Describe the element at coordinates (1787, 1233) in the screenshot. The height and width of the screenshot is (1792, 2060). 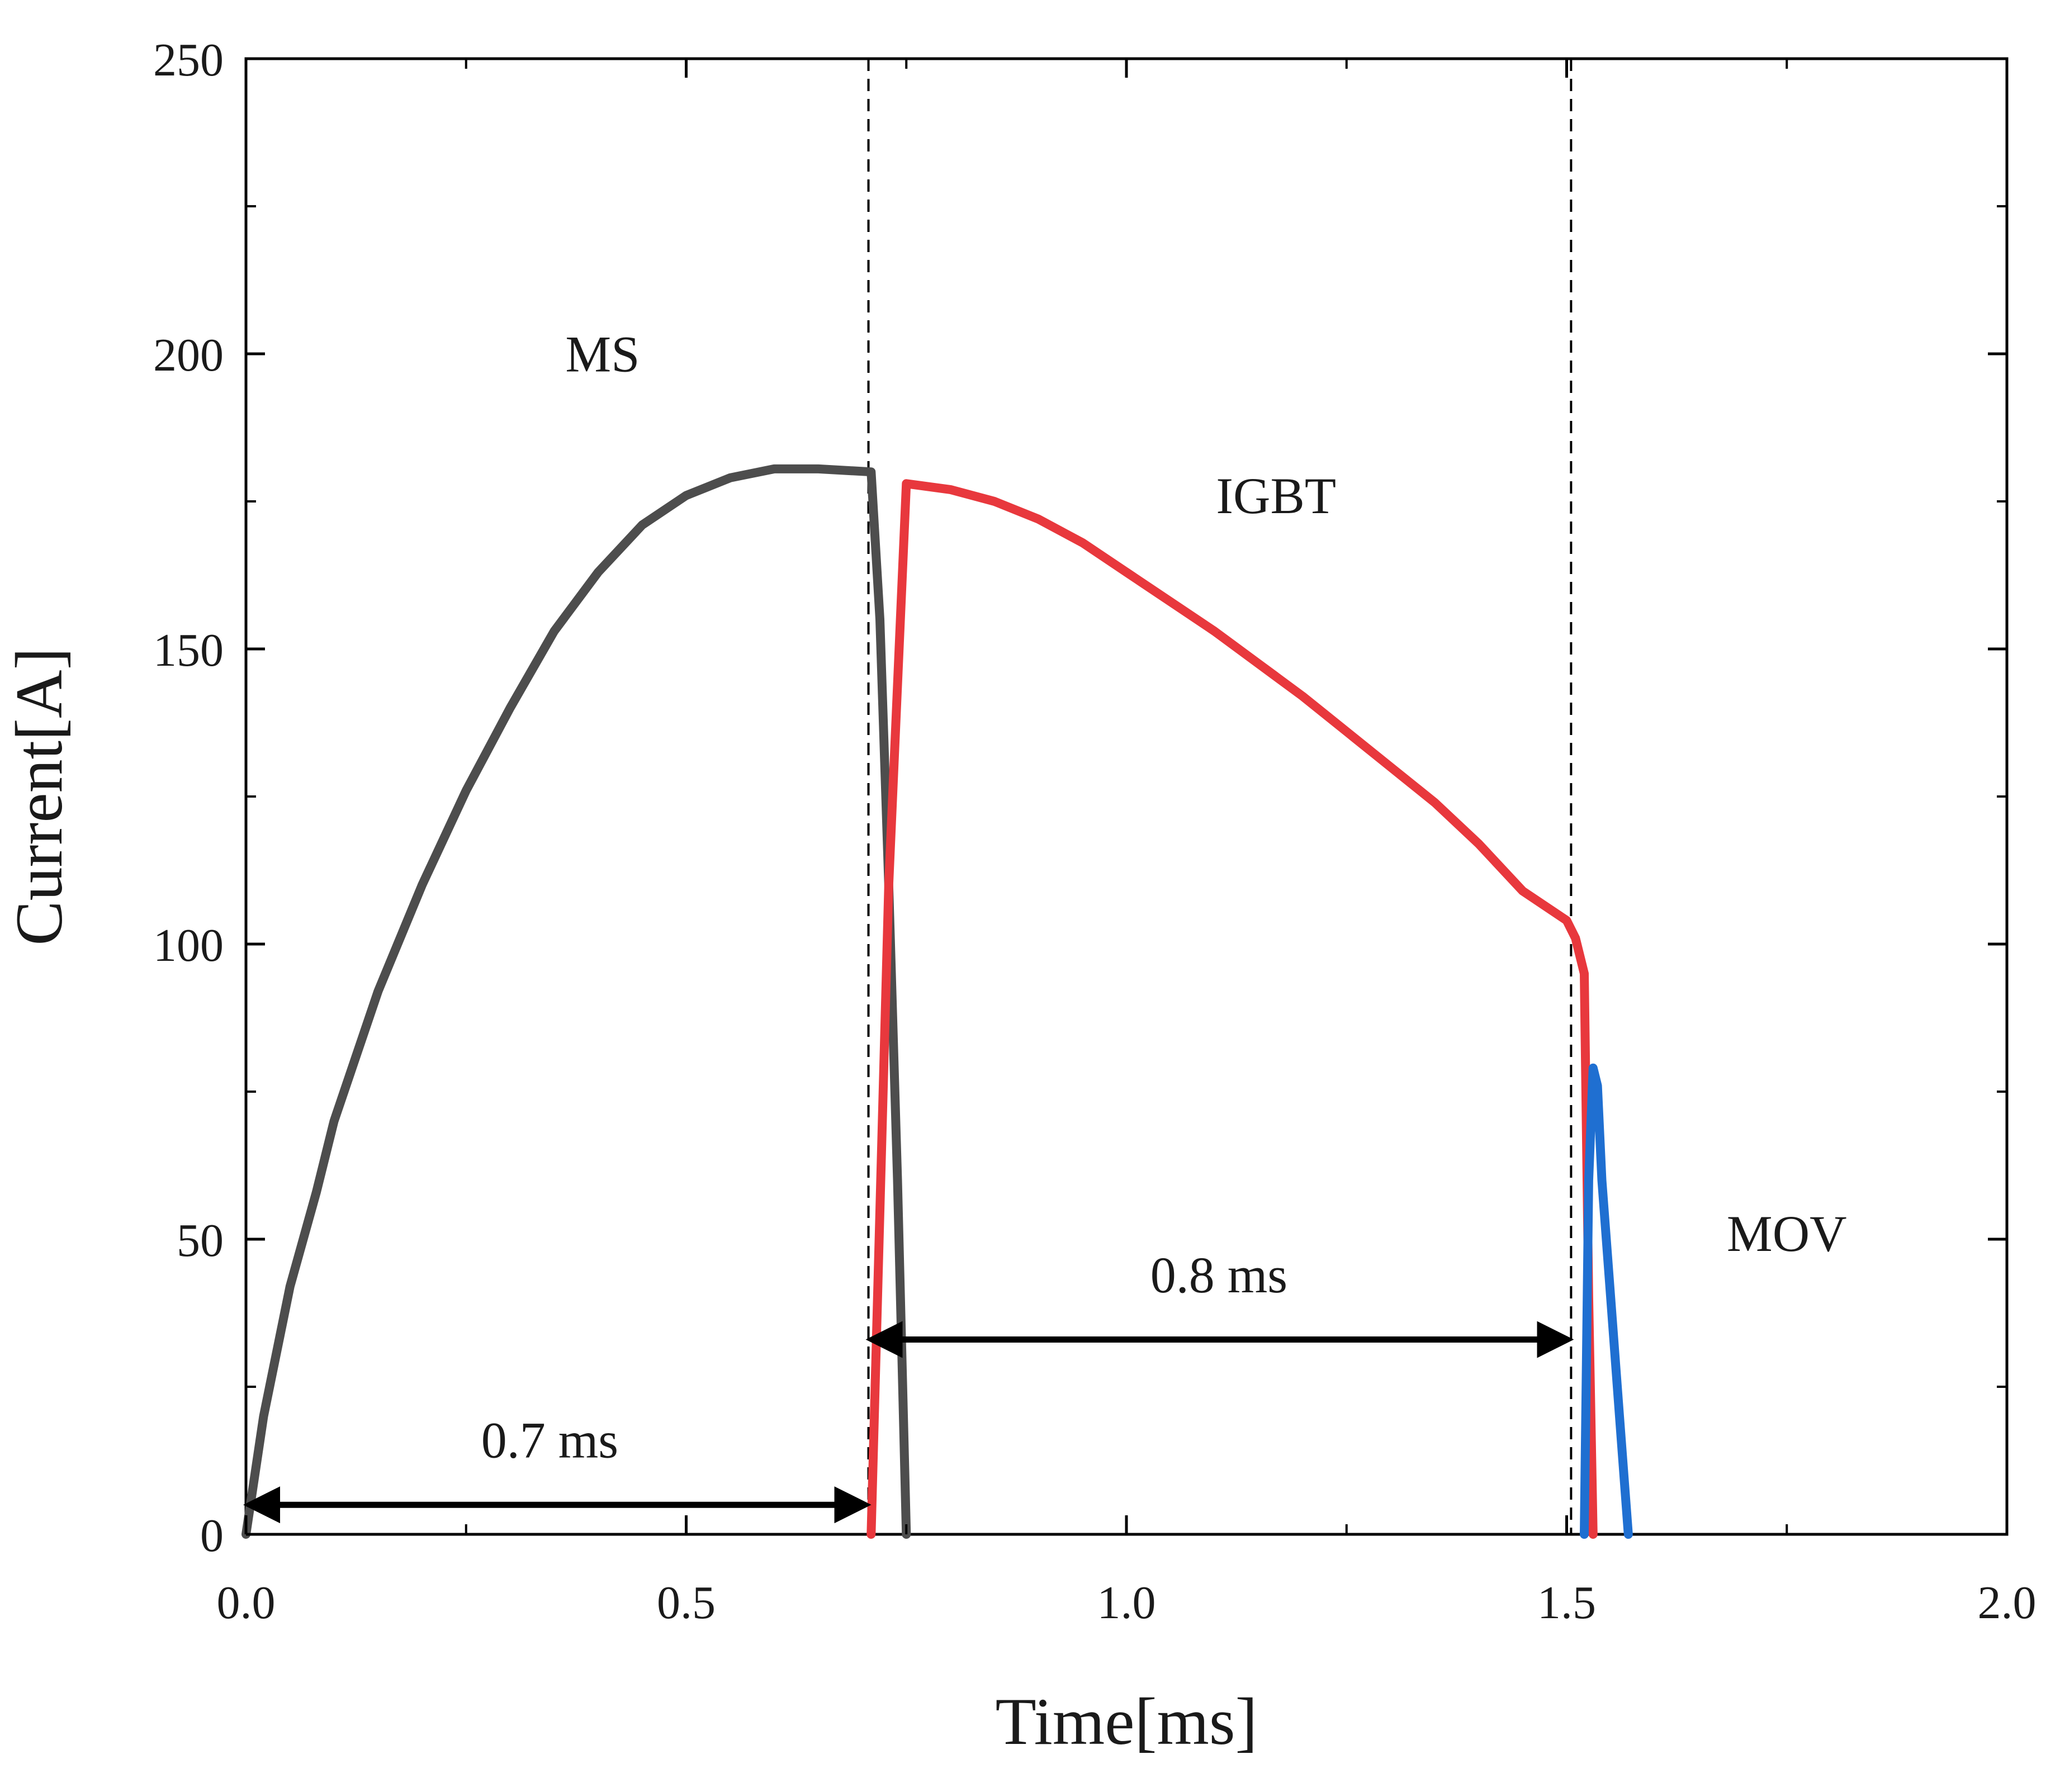
I see `annotation-mov: MOV` at that location.